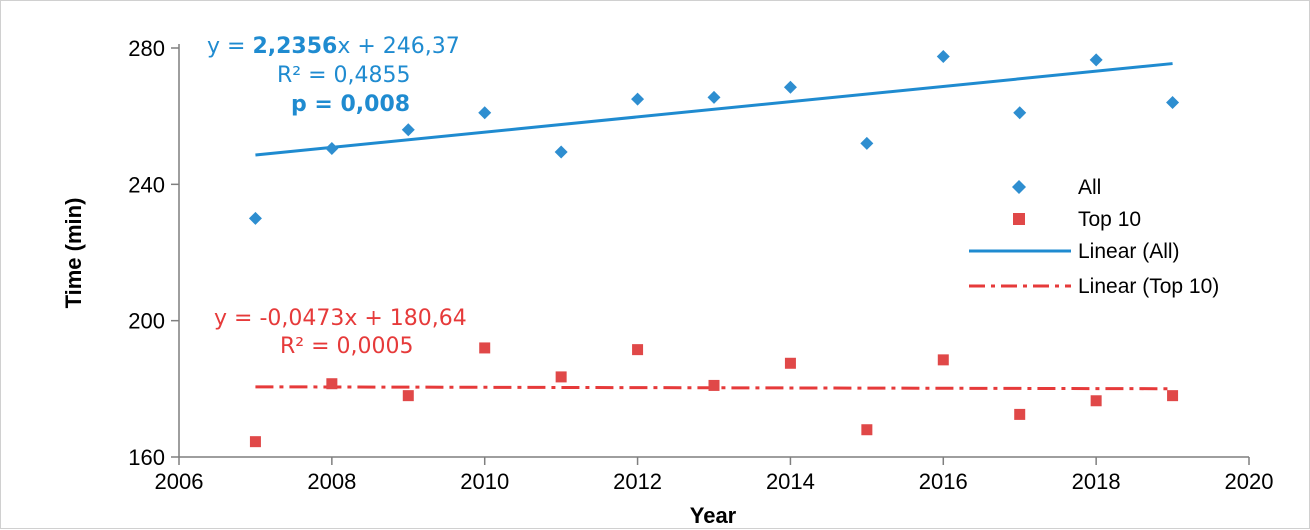  What do you see at coordinates (398, 46) in the screenshot?
I see `all-equation-rest: x + 246,37` at bounding box center [398, 46].